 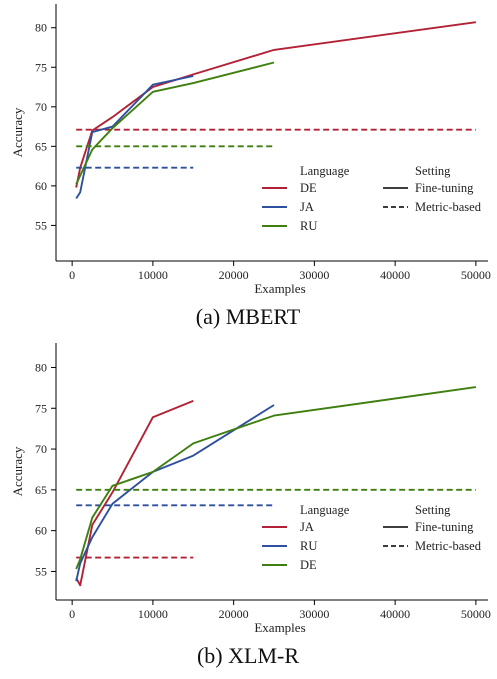 What do you see at coordinates (248, 316) in the screenshot?
I see `chart-caption: (a) MBERT` at bounding box center [248, 316].